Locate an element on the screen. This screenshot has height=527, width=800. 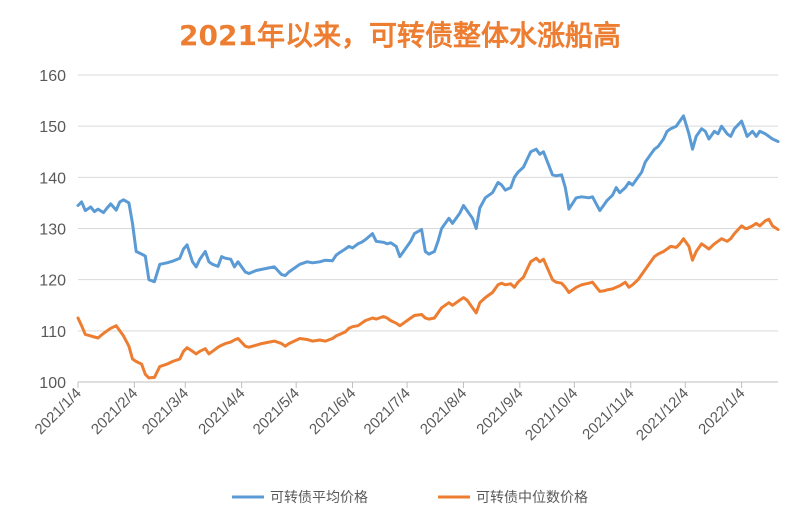
x-tick-label: 2021/3/4 is located at coordinates (165, 411).